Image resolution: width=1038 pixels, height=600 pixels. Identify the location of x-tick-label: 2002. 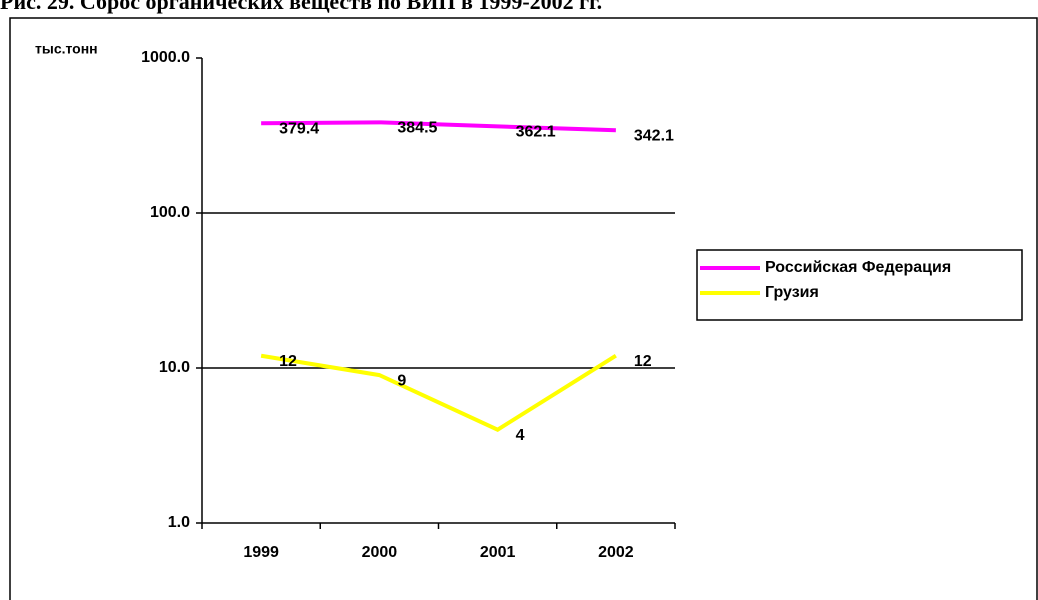
(616, 552).